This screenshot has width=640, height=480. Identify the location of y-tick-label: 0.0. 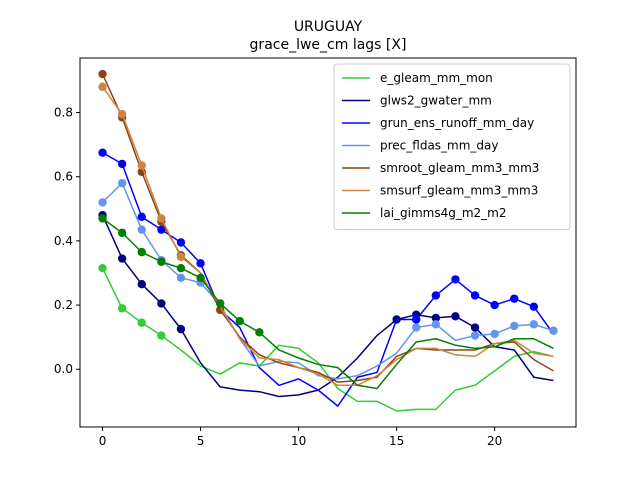
(63, 369).